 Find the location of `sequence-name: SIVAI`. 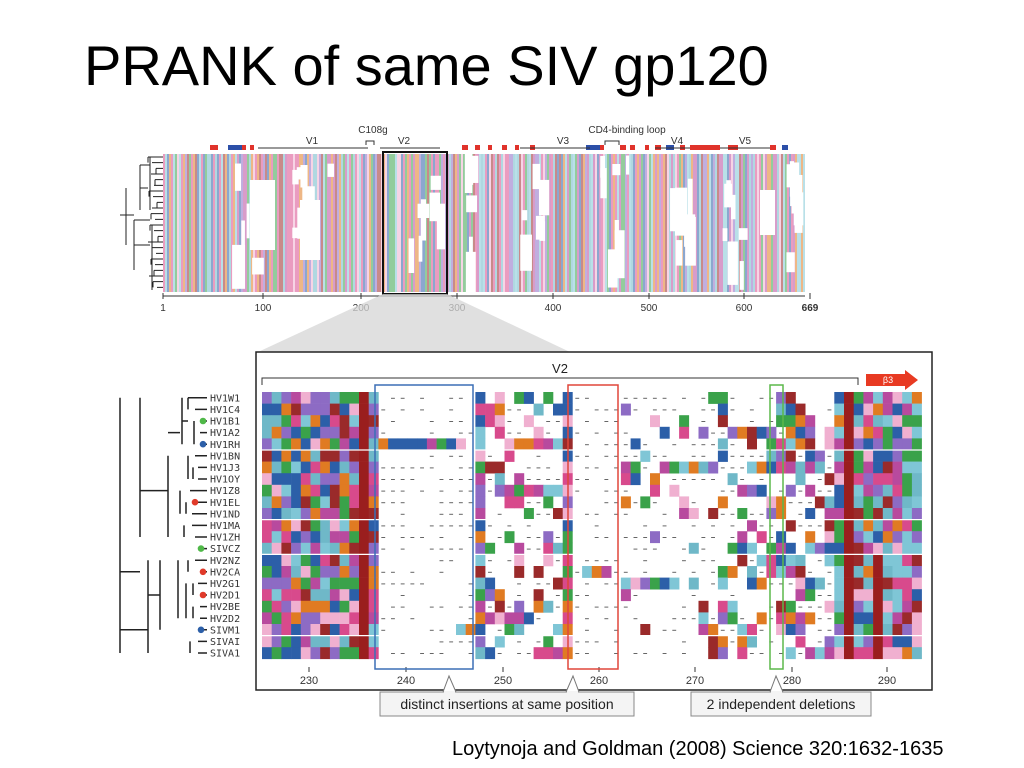

sequence-name: SIVAI is located at coordinates (225, 642).